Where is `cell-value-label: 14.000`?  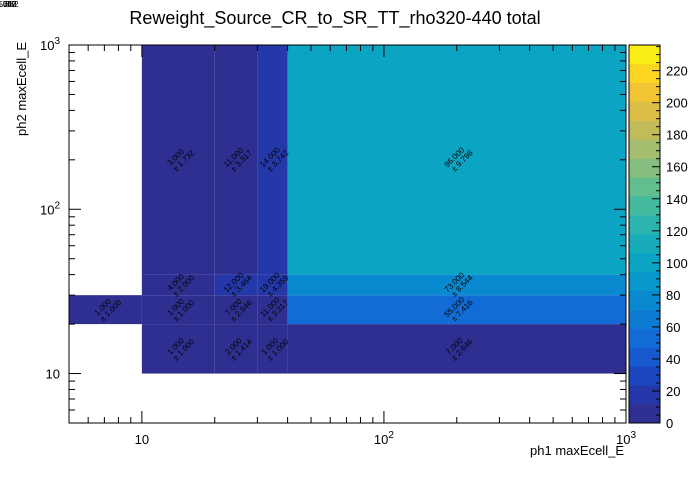
cell-value-label: 14.000 is located at coordinates (6, 0).